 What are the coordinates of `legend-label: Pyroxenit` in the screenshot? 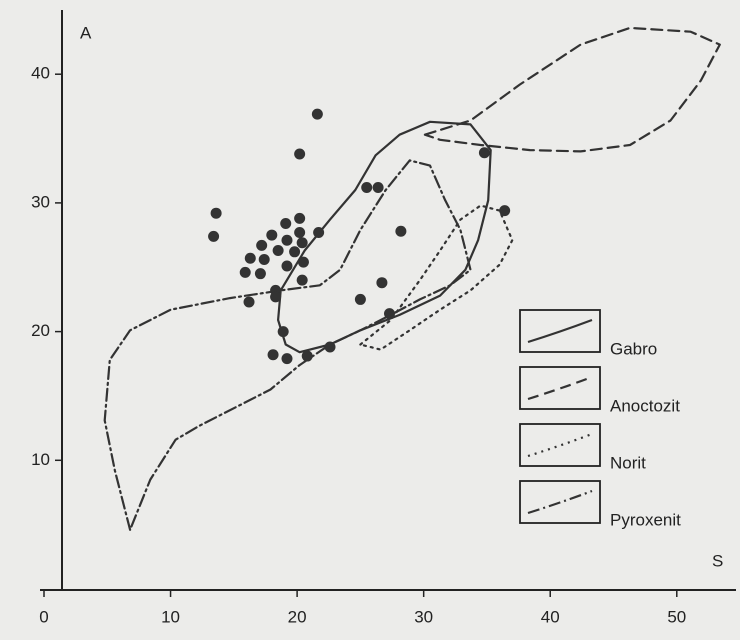 It's located at (645, 519).